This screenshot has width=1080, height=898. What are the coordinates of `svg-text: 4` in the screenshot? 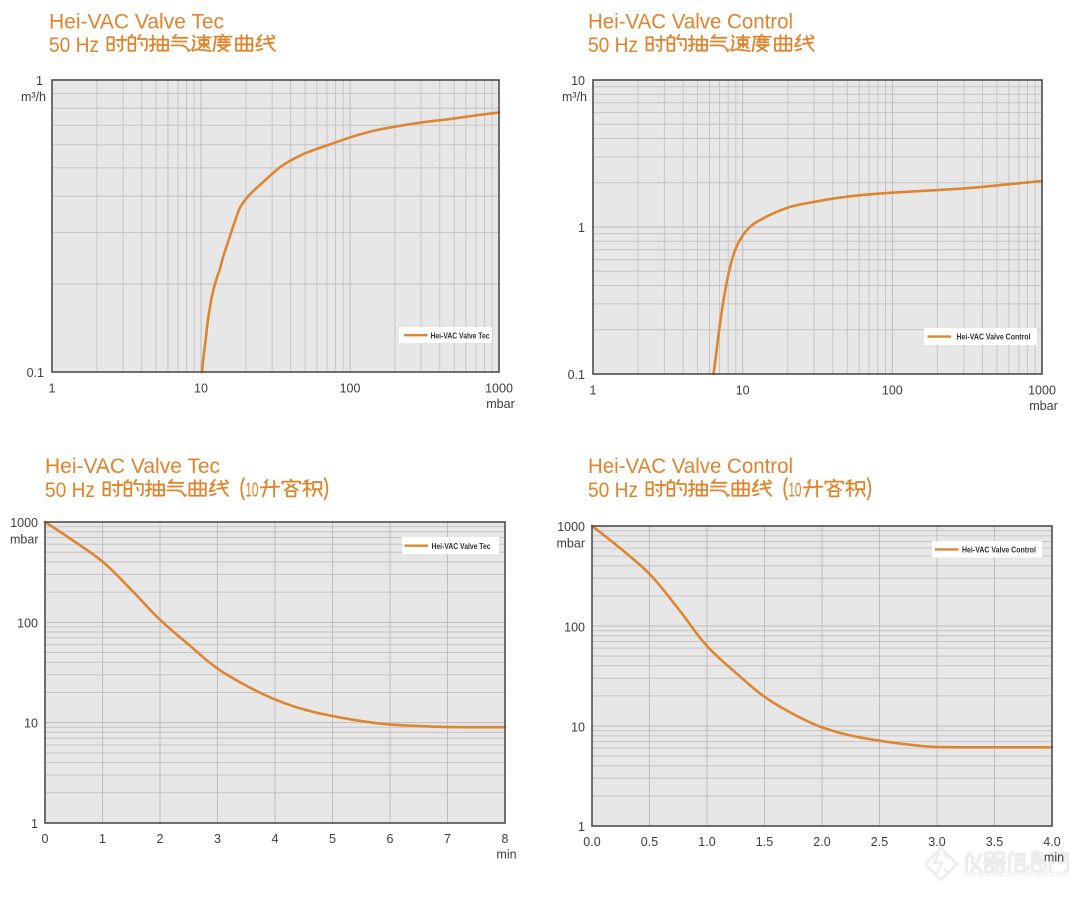 It's located at (275, 839).